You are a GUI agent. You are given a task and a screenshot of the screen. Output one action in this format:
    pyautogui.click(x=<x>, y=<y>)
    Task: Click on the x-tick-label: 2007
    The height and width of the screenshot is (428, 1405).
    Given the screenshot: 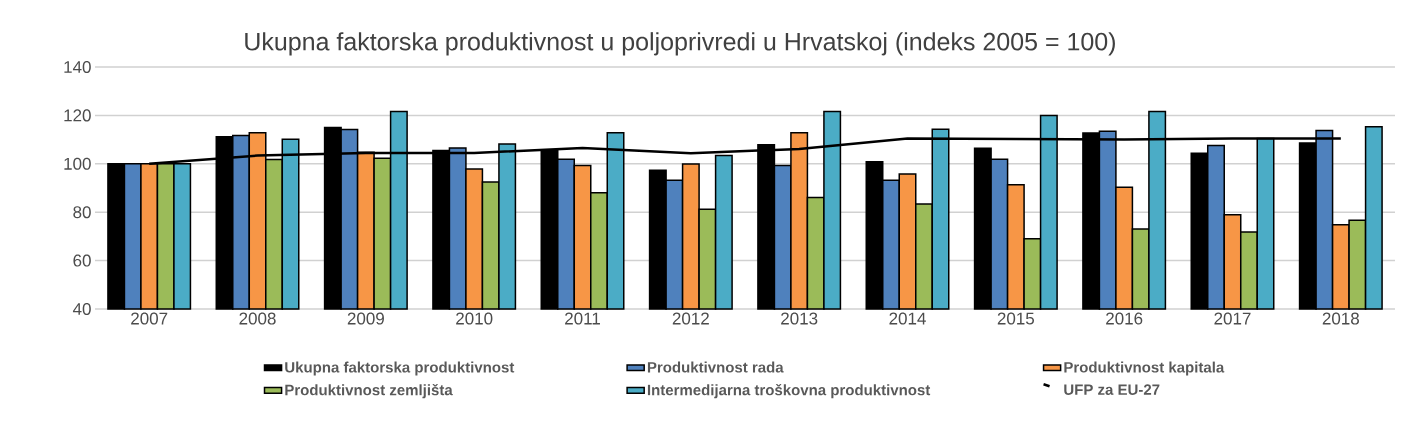 What is the action you would take?
    pyautogui.click(x=149, y=318)
    